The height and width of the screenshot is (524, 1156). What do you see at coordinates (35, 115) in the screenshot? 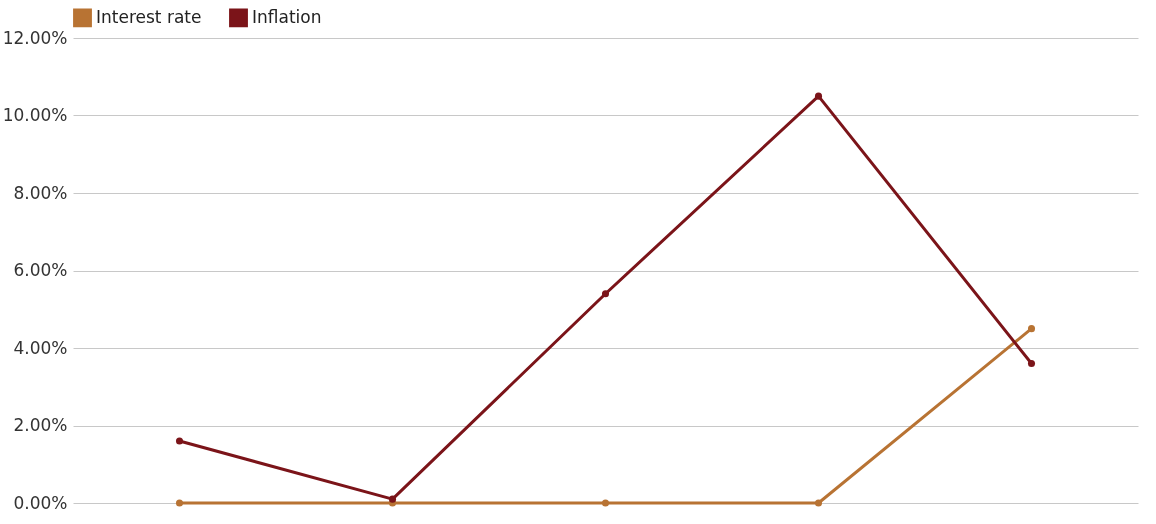
I see `y-tick-label: 10.00%` at bounding box center [35, 115].